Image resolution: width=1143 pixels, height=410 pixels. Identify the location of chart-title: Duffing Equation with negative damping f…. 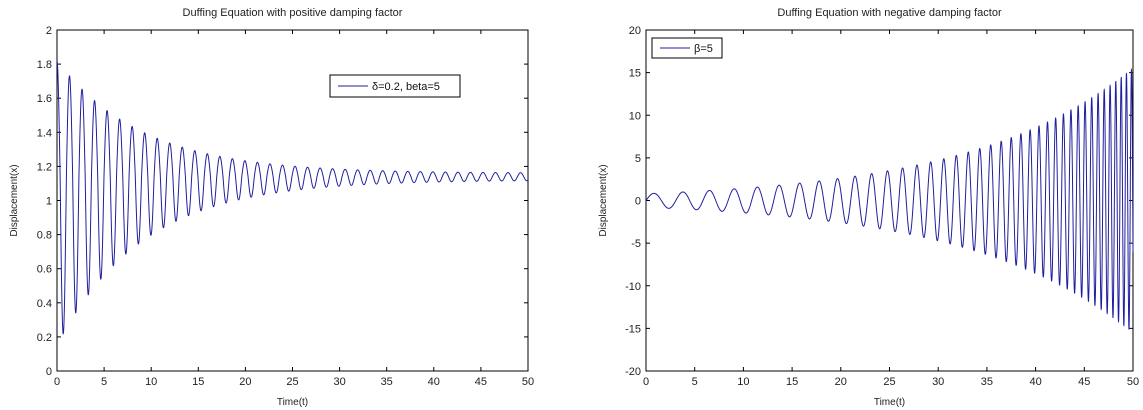
(889, 13).